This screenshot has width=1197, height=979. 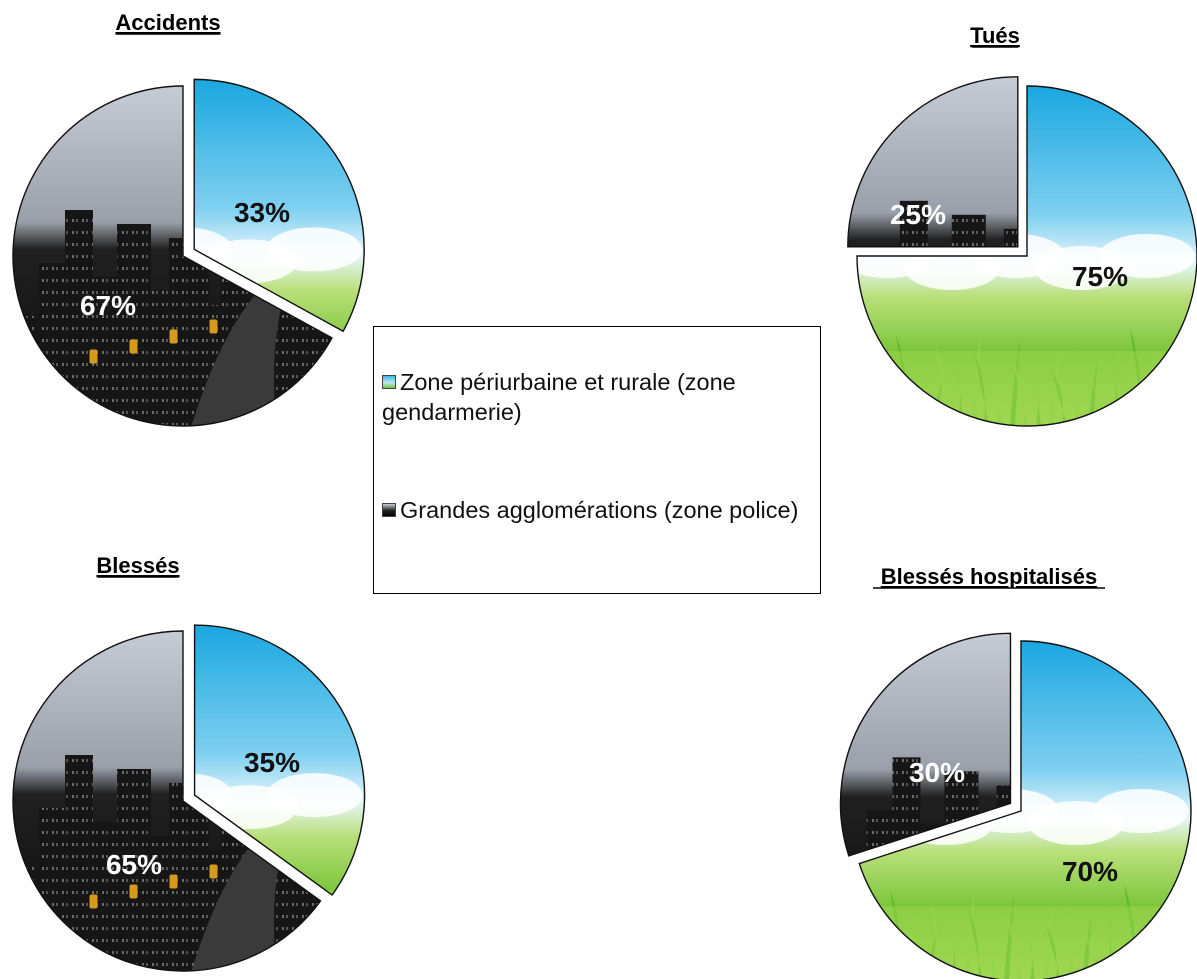 I want to click on legend-label-urban: Grandes agglomérations (zone police), so click(x=599, y=510).